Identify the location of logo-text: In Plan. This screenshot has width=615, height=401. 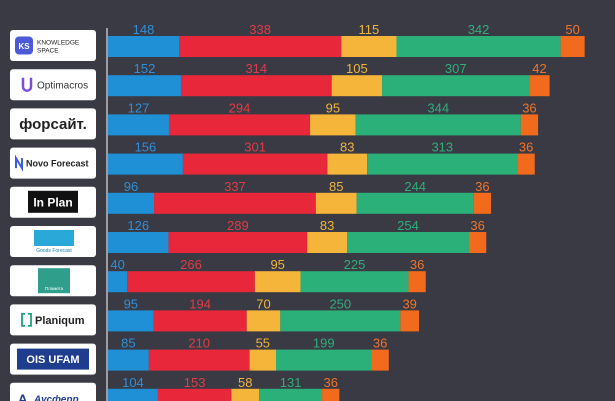
(52, 202).